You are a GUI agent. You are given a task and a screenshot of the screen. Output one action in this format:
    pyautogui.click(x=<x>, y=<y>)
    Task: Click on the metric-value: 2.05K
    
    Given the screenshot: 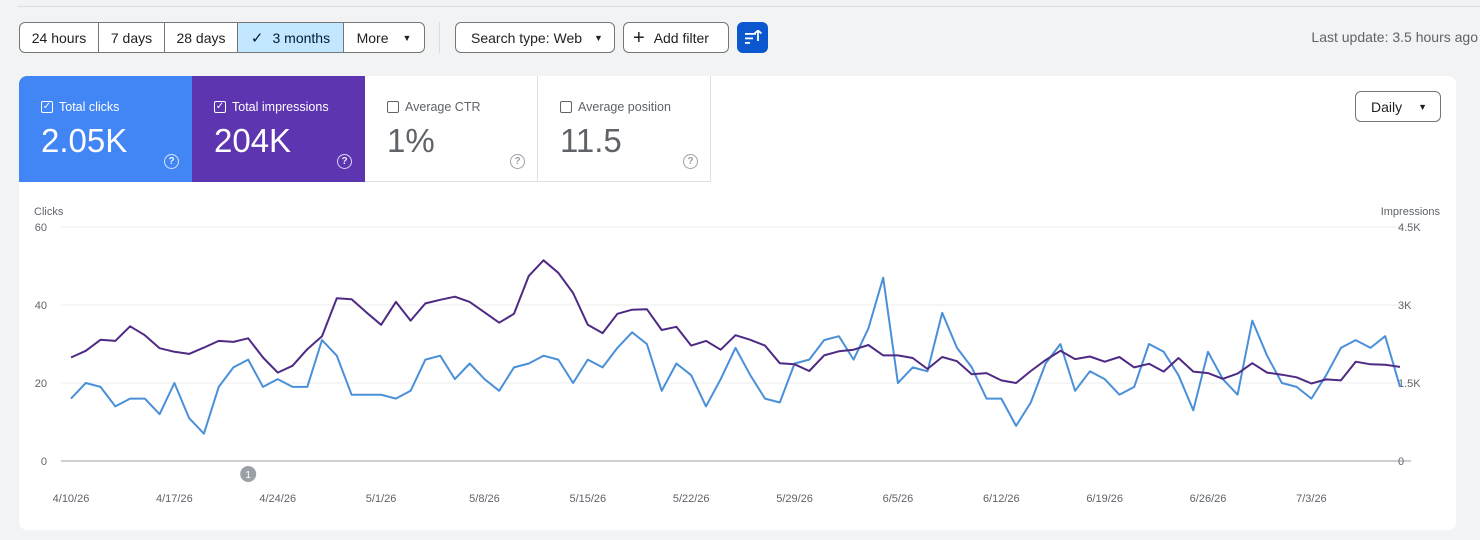 What is the action you would take?
    pyautogui.click(x=84, y=140)
    